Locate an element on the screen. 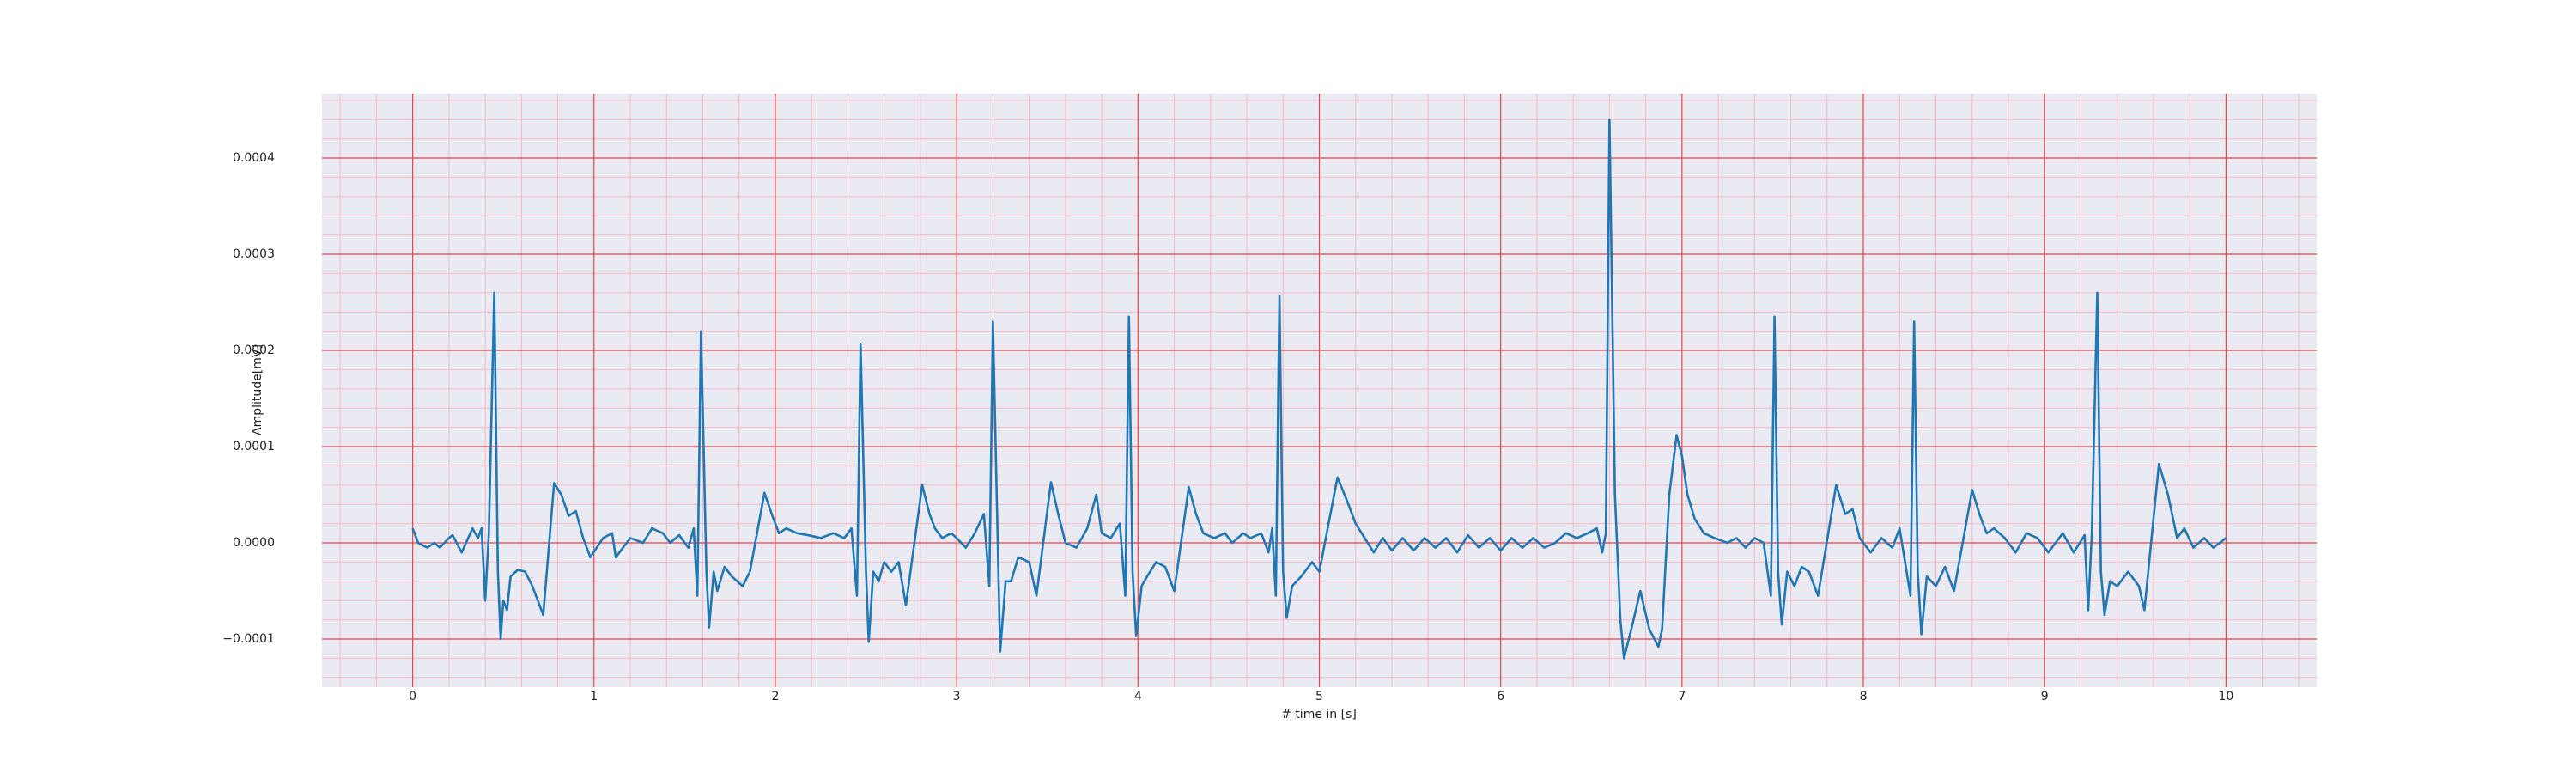 Image resolution: width=2576 pixels, height=773 pixels. x-tick-label: 5 is located at coordinates (1319, 696).